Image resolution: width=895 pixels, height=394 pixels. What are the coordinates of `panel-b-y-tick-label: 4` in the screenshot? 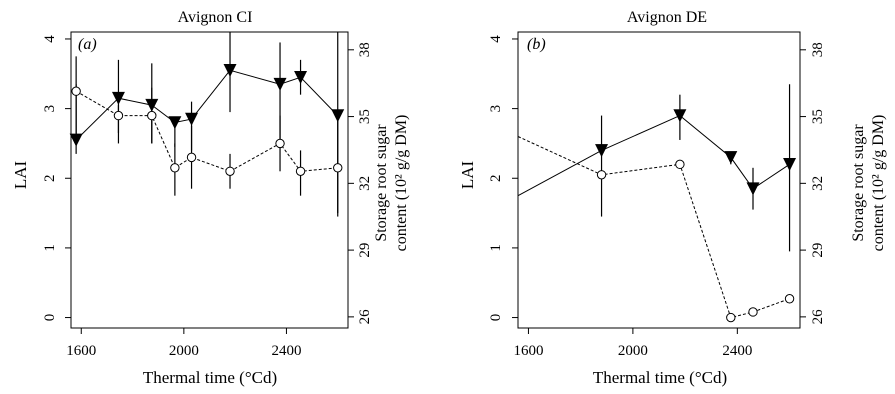 It's located at (496, 39).